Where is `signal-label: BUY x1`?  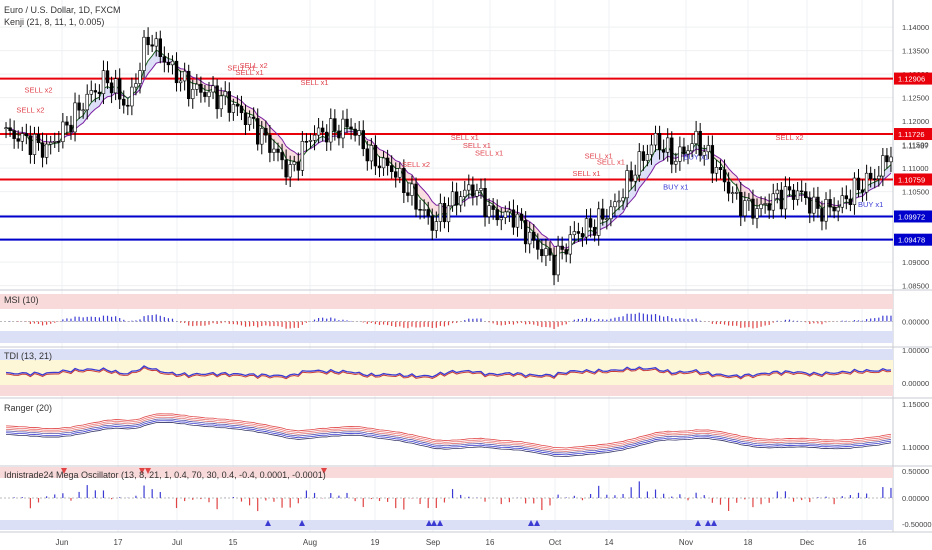 signal-label: BUY x1 is located at coordinates (870, 204).